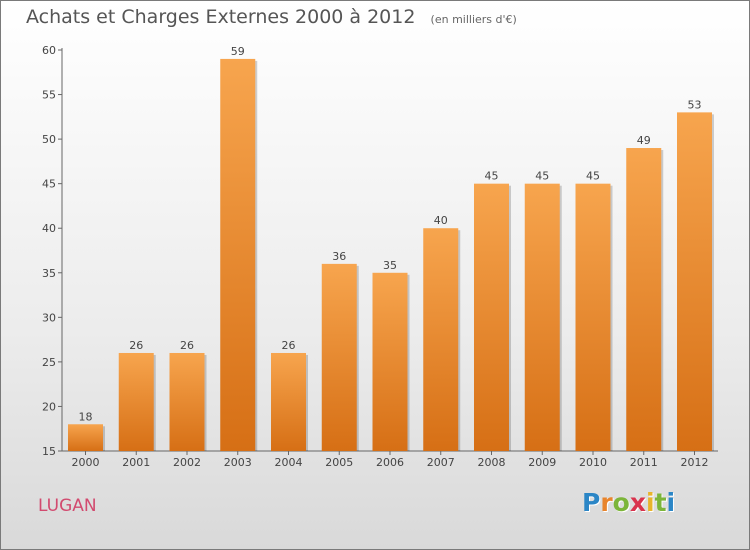 This screenshot has width=750, height=550. I want to click on proxiti-logo: Proxiti, so click(628, 502).